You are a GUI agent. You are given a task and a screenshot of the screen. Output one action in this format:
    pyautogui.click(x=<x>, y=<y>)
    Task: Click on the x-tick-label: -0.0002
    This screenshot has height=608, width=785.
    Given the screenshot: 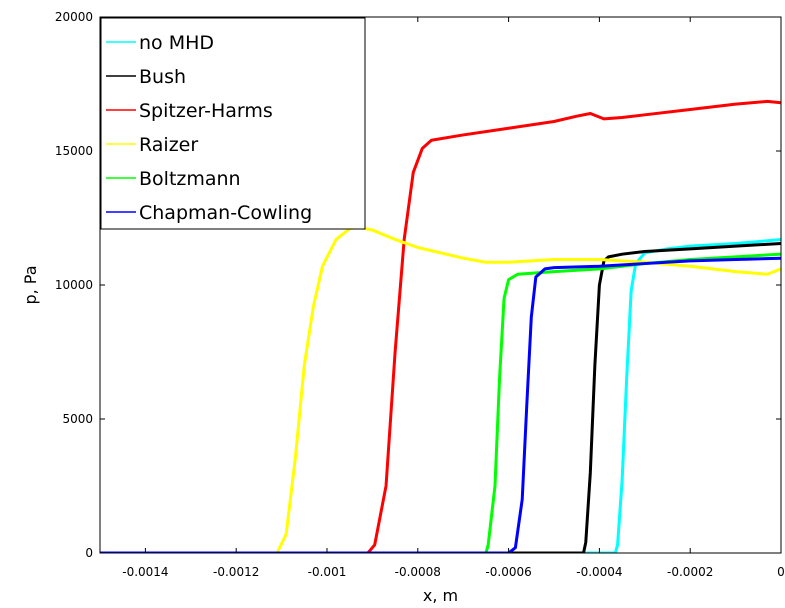 What is the action you would take?
    pyautogui.click(x=690, y=572)
    